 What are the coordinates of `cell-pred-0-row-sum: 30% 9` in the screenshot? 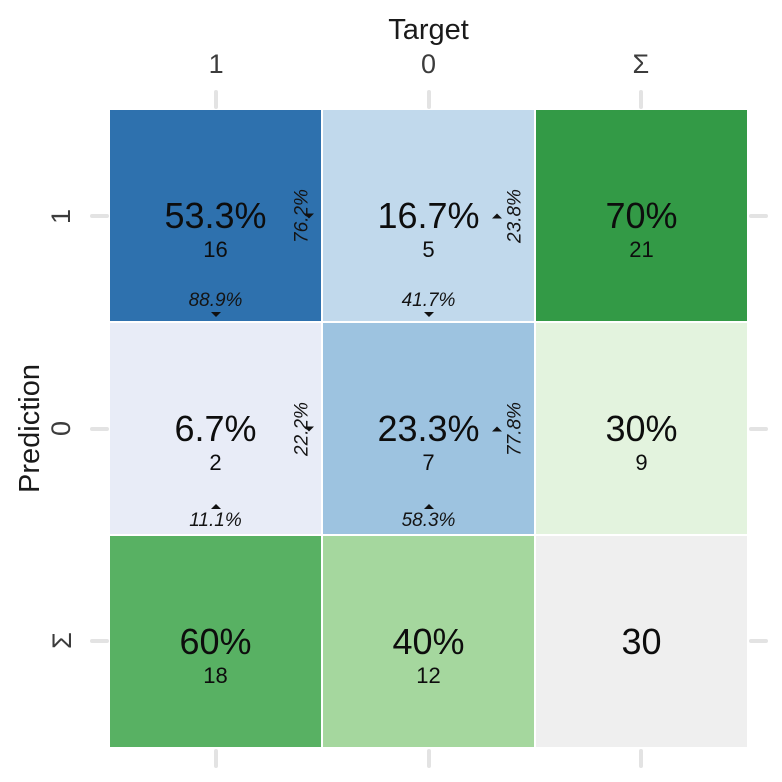 It's located at (641, 428).